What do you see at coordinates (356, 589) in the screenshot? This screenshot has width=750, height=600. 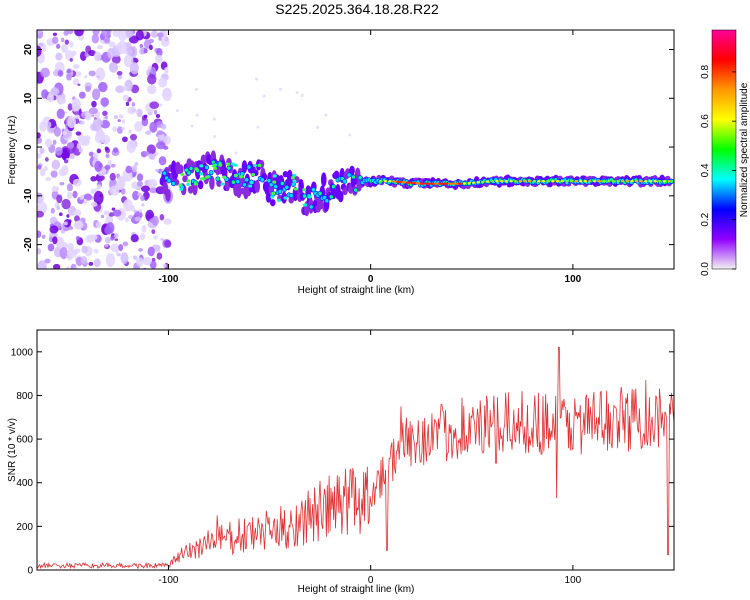 I see `snr-x-axis-label: Height of straight line (km)` at bounding box center [356, 589].